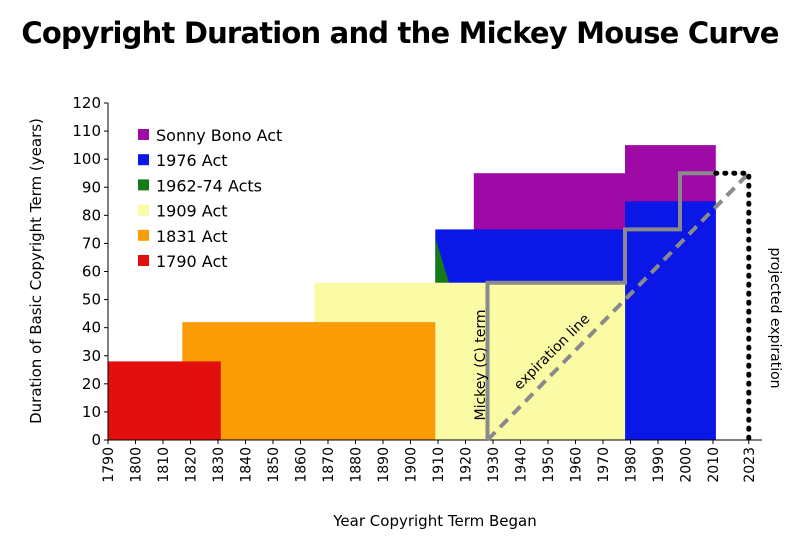 Image resolution: width=800 pixels, height=555 pixels. What do you see at coordinates (384, 465) in the screenshot?
I see `x-tick-label-1890: 1890` at bounding box center [384, 465].